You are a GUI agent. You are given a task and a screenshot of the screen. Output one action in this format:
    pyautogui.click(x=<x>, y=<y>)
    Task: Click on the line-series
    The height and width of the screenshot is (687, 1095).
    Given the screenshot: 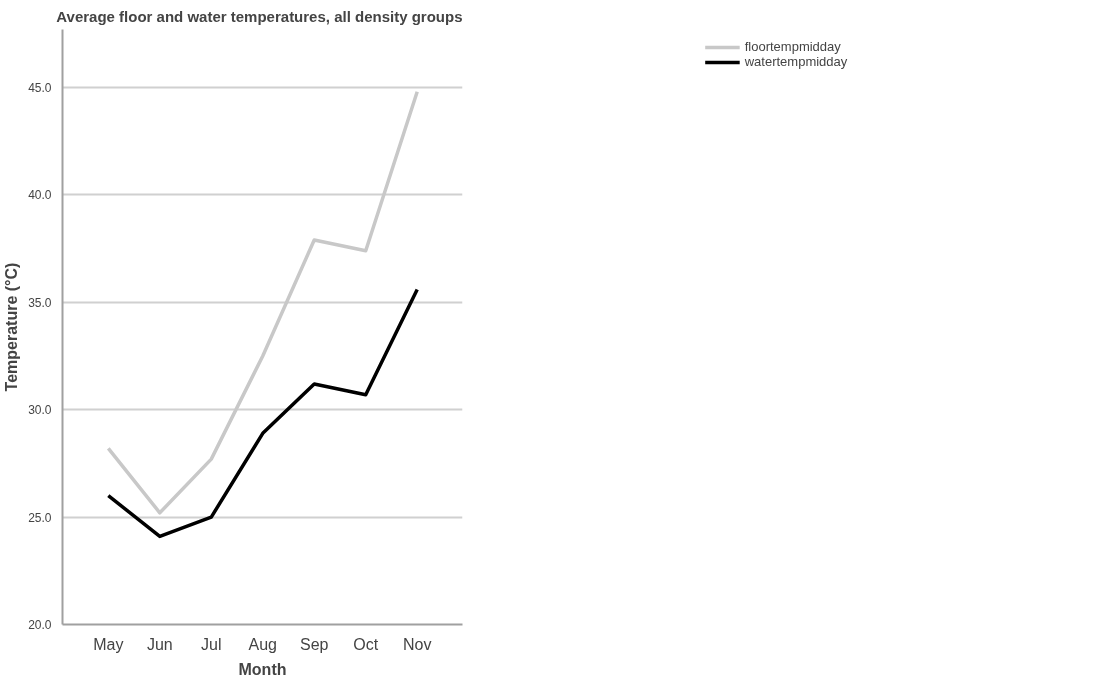 What is the action you would take?
    pyautogui.click(x=262, y=413)
    